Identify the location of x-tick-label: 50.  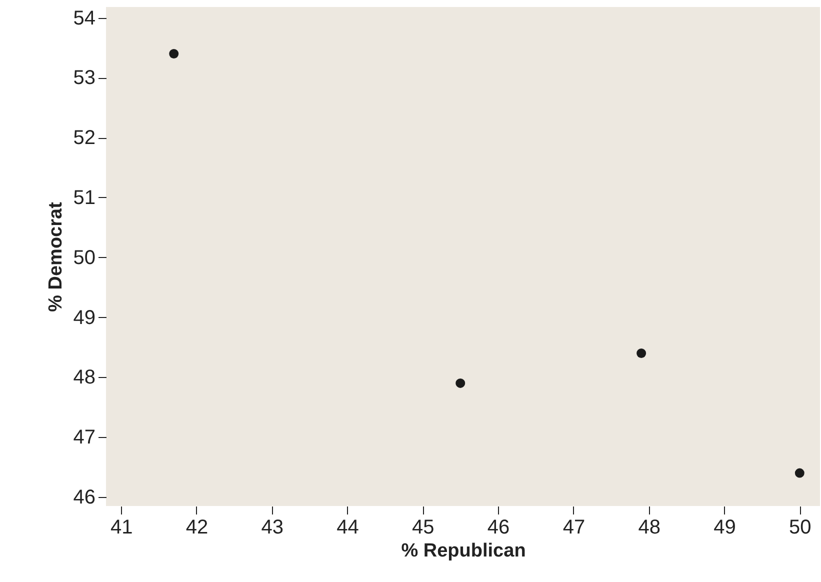
(800, 527).